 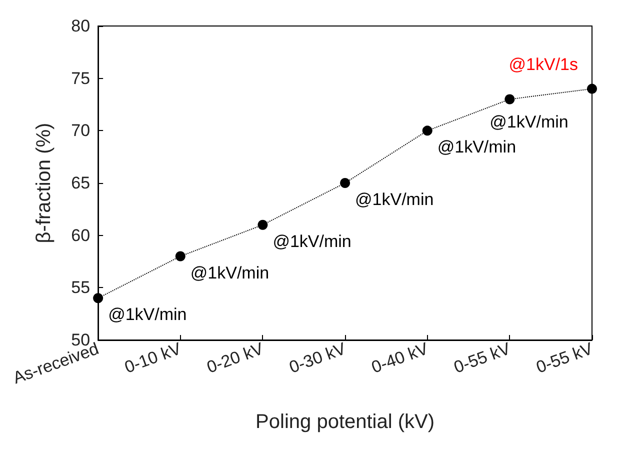 What do you see at coordinates (80, 26) in the screenshot?
I see `y-tick-label: 80` at bounding box center [80, 26].